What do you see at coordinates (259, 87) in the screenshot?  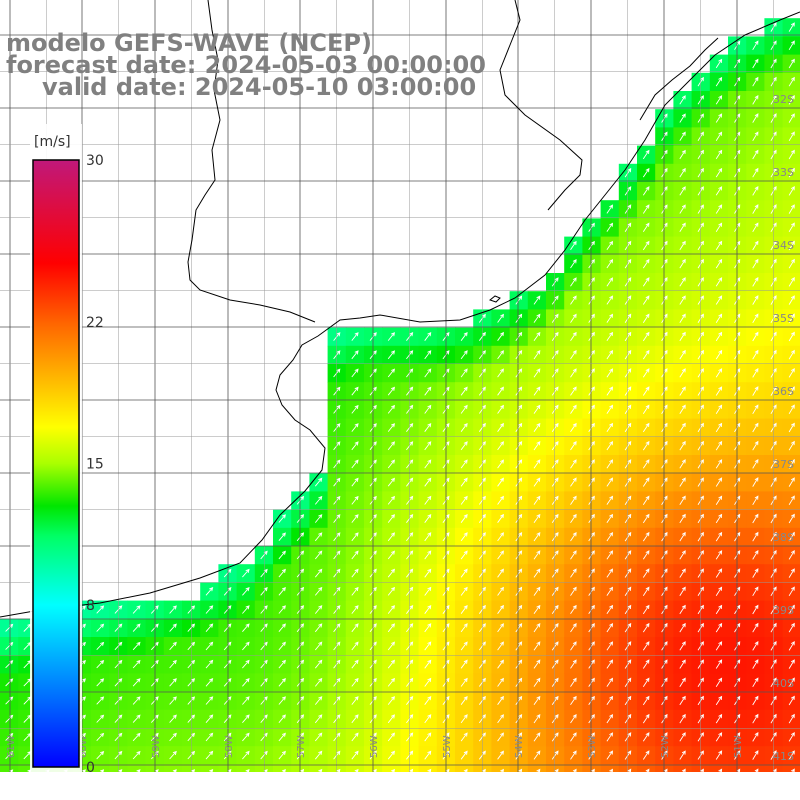 I see `valid-date: valid date: 2024-05-10 03:00:00` at bounding box center [259, 87].